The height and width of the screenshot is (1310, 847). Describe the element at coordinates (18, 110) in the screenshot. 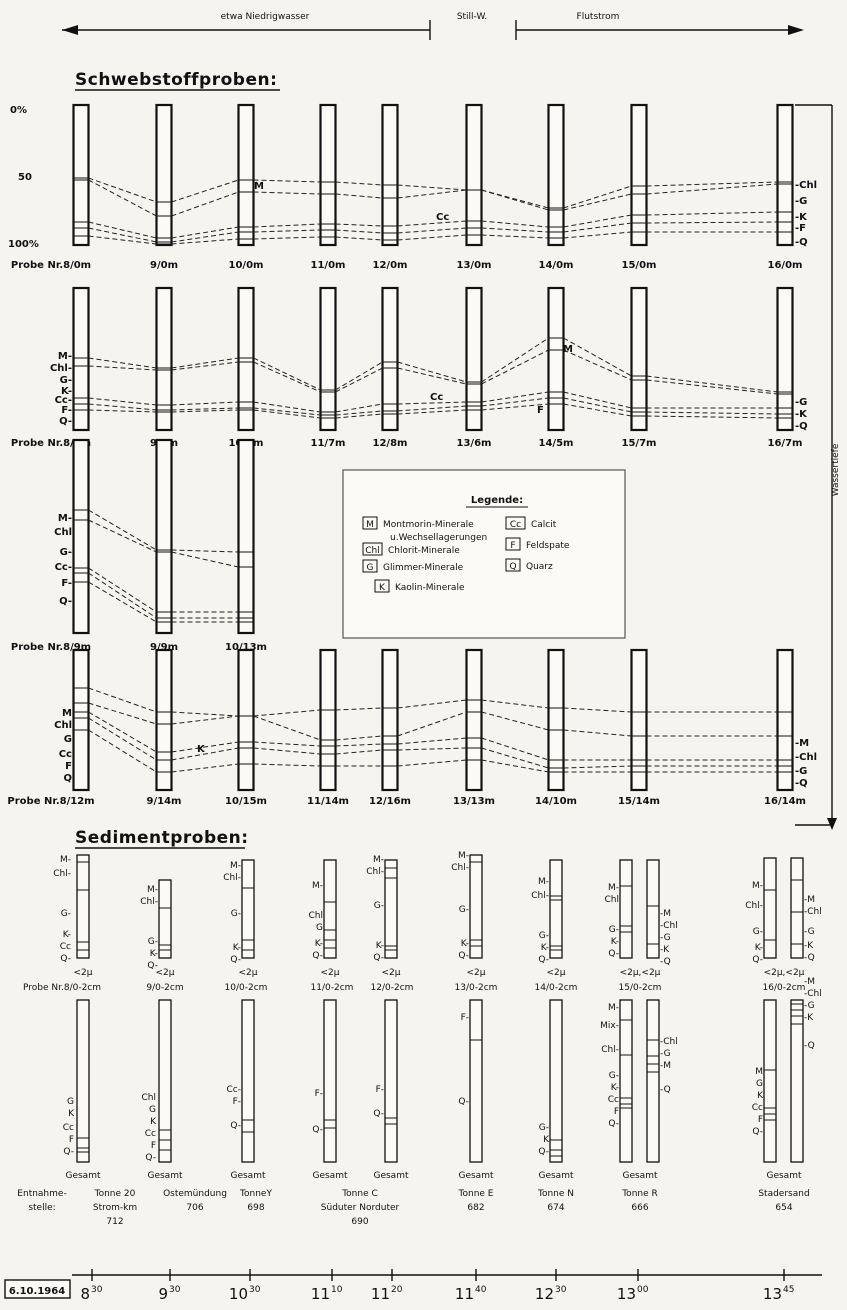

I see `depth-0: 0%` at that location.